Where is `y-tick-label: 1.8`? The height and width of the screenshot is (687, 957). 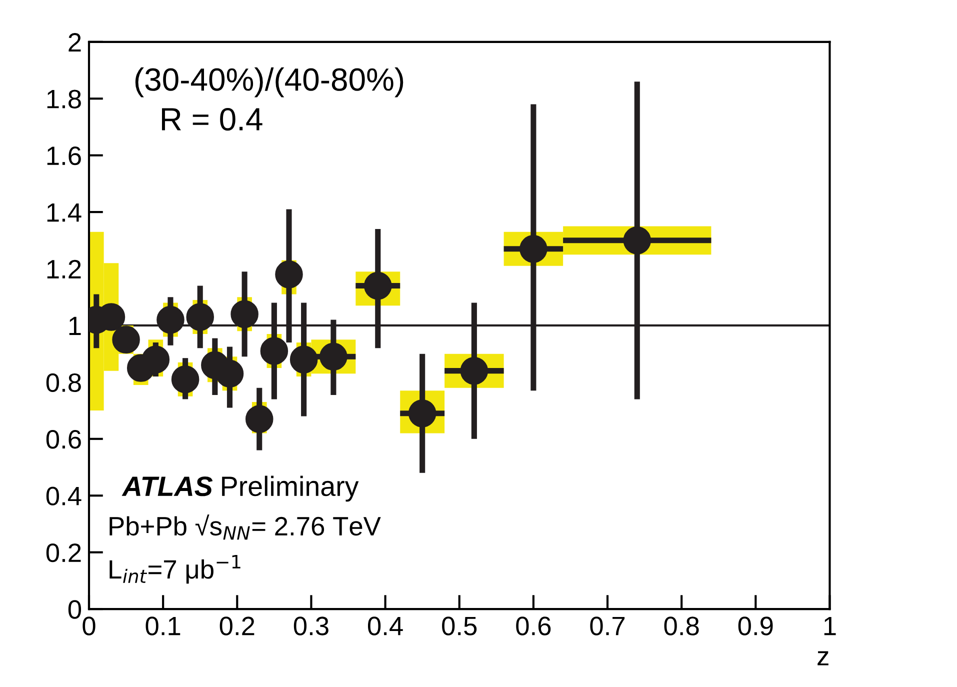 y-tick-label: 1.8 is located at coordinates (64, 99).